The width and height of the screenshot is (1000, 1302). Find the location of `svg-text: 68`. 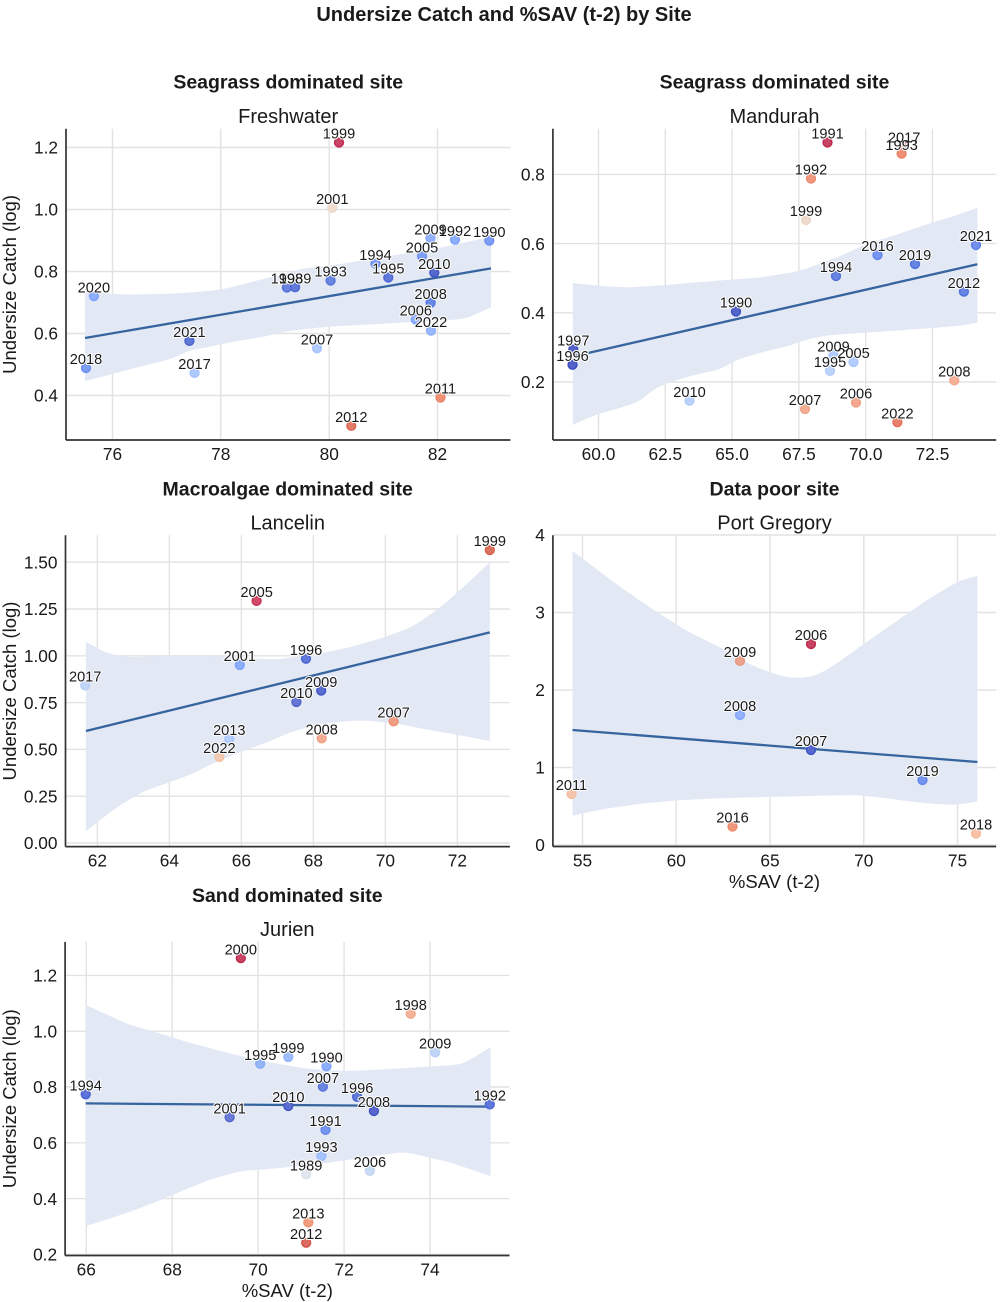

svg-text: 68 is located at coordinates (313, 861).